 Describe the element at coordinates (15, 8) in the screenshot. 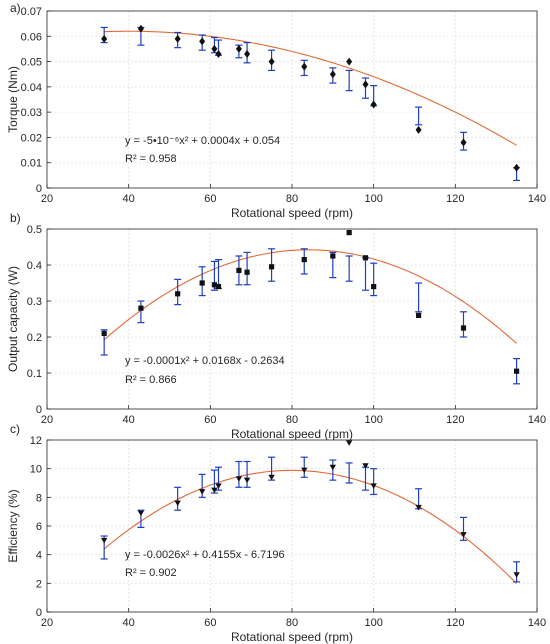

I see `panel-label: a)` at that location.